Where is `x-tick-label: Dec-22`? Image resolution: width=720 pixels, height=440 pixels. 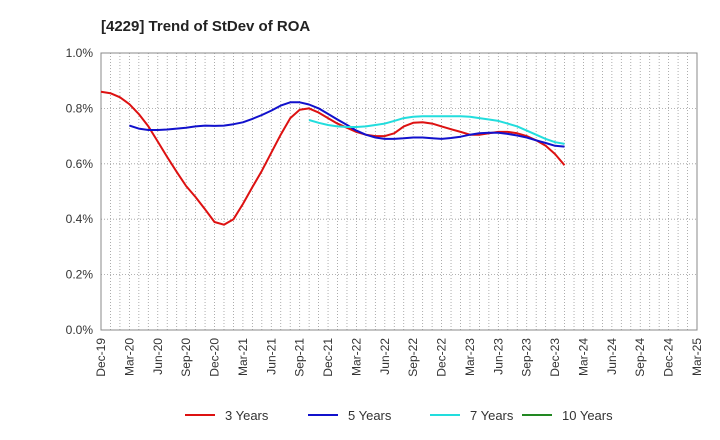
x-tick-label: Dec-22 is located at coordinates (442, 357).